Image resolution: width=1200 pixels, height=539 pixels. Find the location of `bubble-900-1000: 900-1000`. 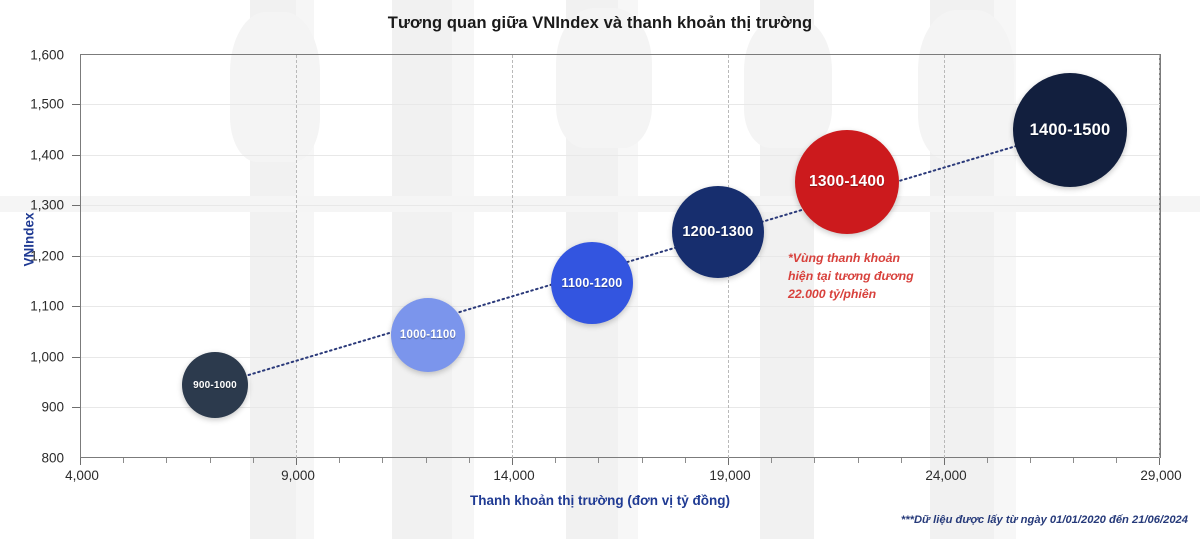

bubble-900-1000: 900-1000 is located at coordinates (215, 385).